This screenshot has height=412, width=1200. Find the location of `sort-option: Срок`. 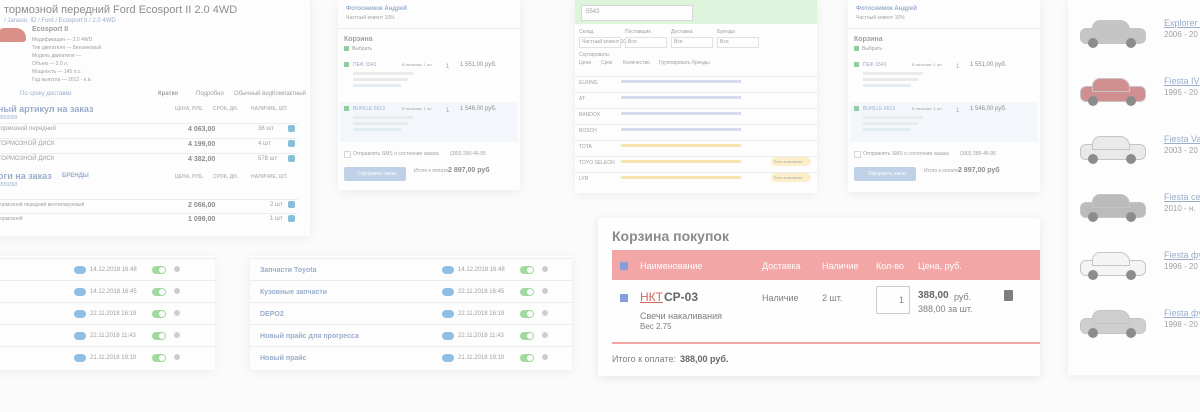

sort-option: Срок is located at coordinates (607, 63).